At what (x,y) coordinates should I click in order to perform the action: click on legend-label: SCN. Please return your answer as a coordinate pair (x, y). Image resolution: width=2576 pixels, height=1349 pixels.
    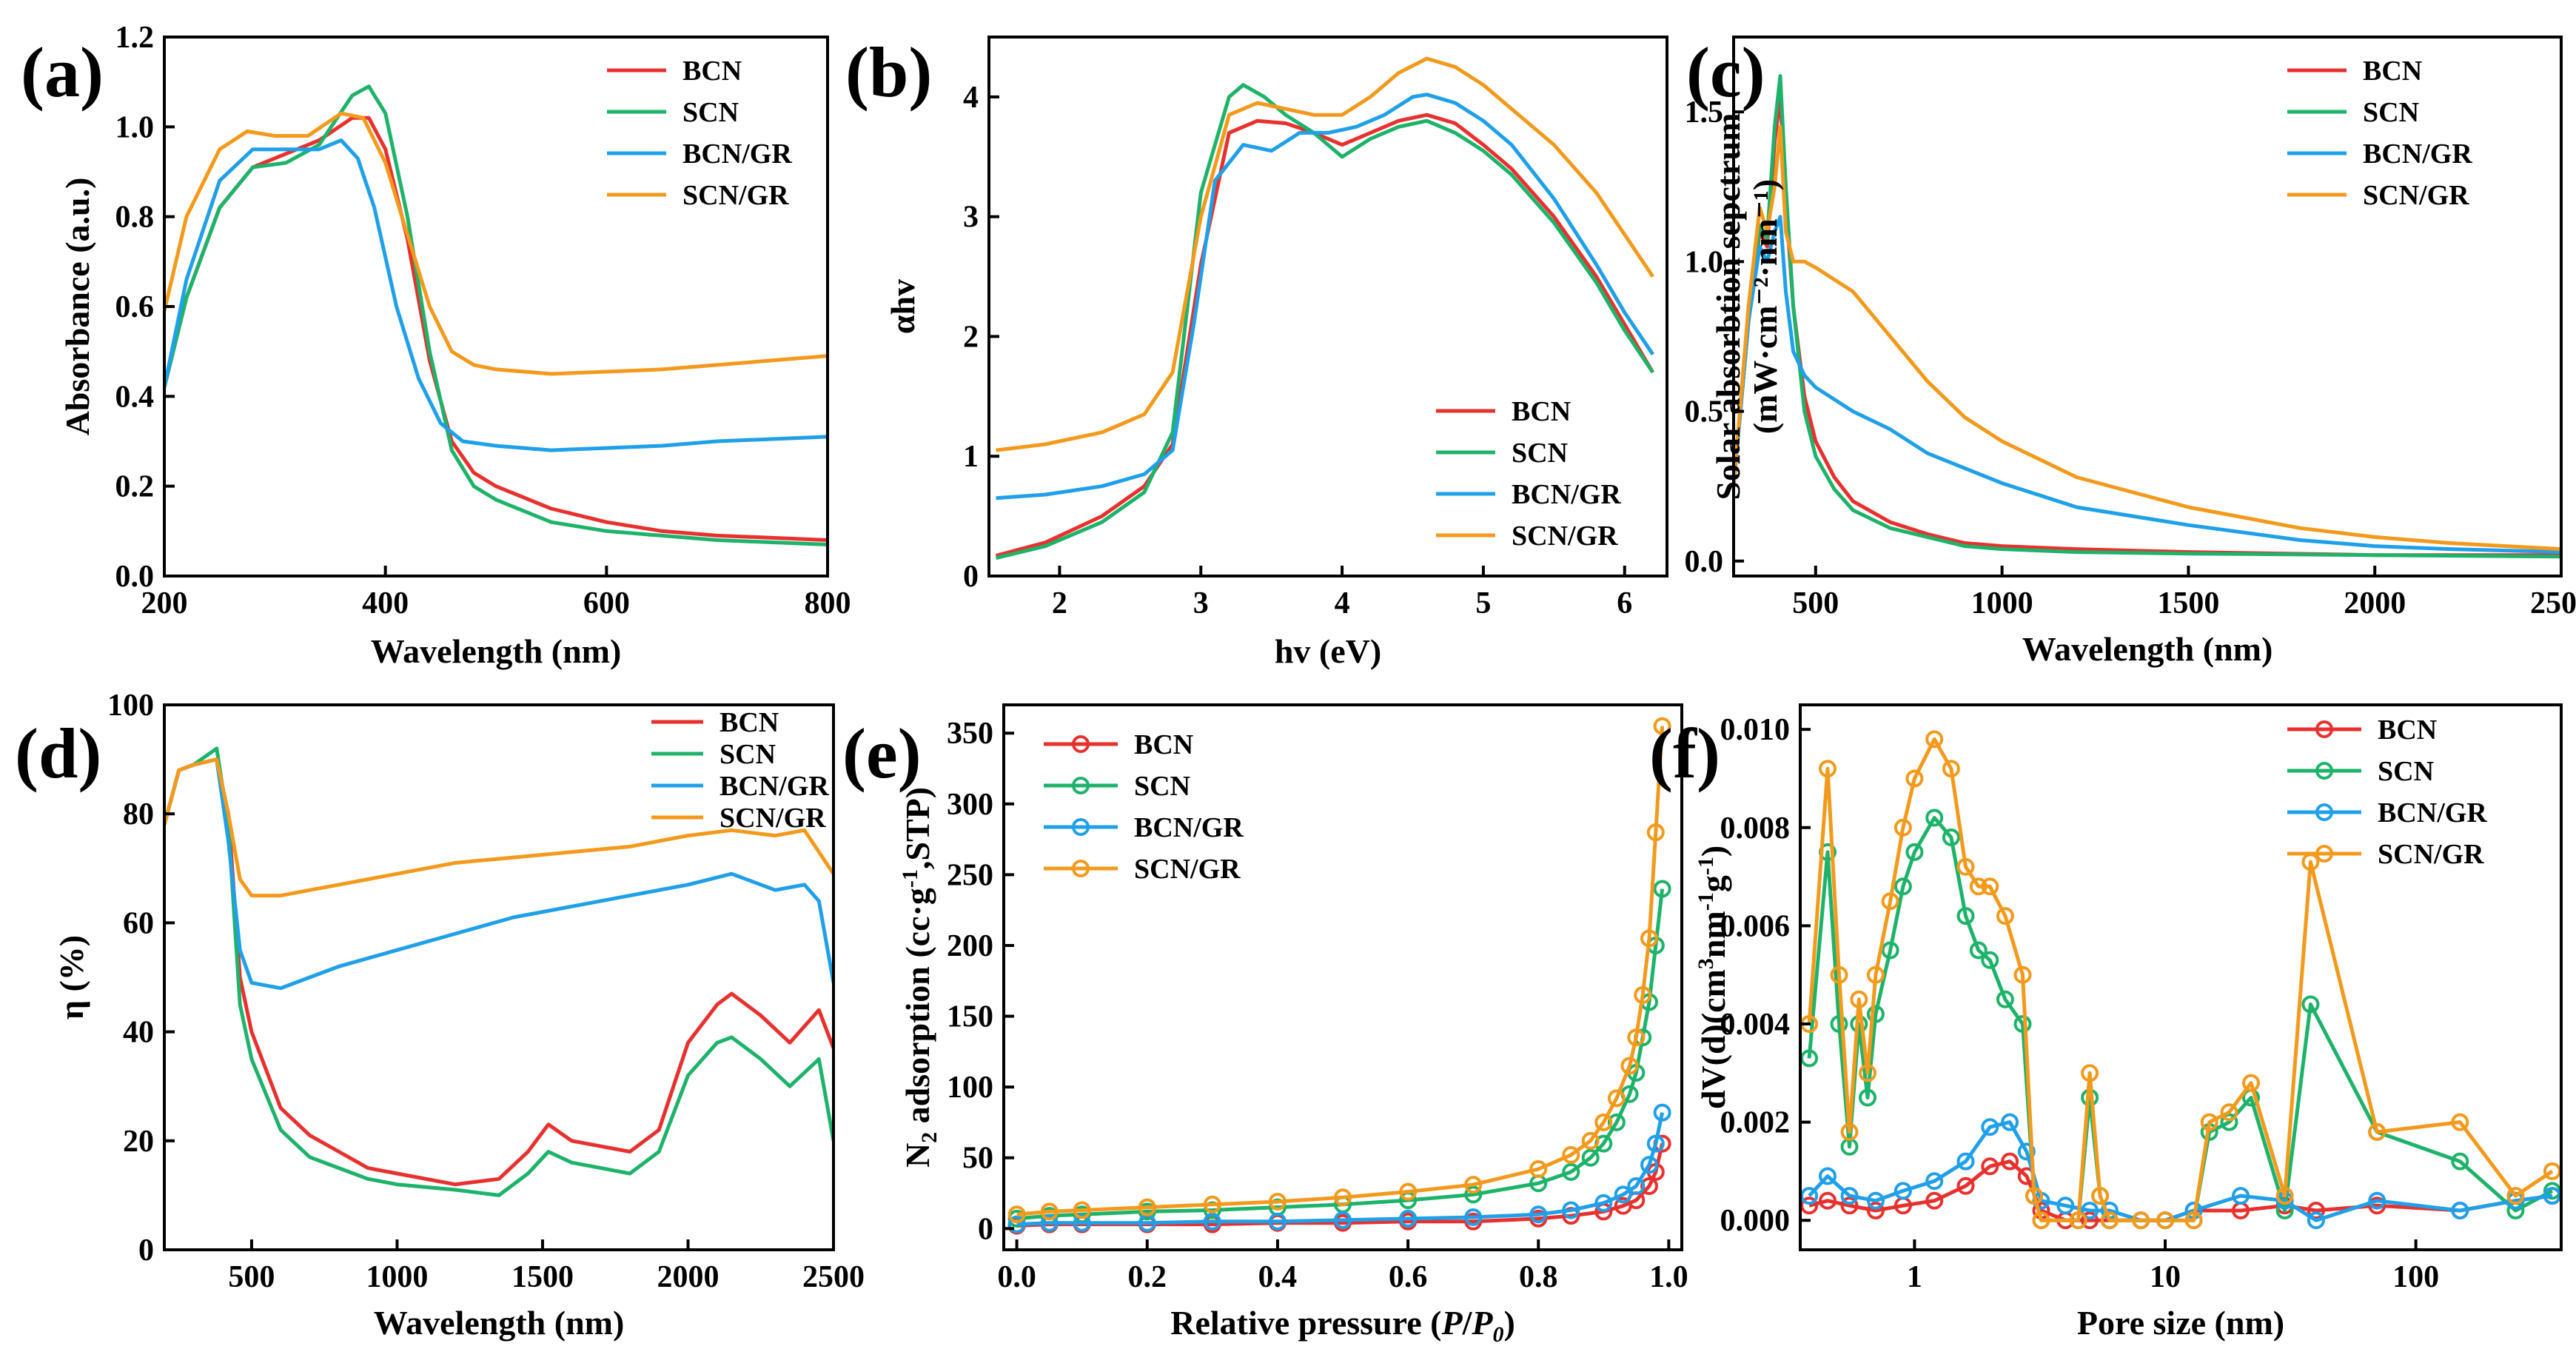
    Looking at the image, I should click on (1540, 453).